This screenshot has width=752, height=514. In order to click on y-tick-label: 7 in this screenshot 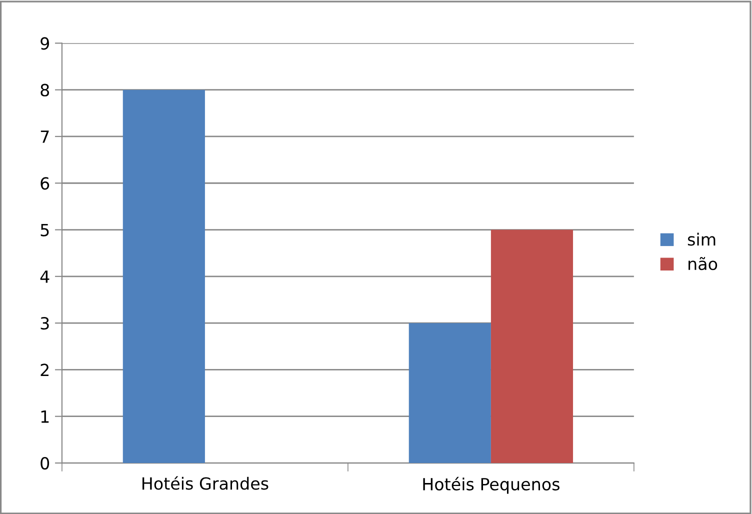, I will do `click(44, 136)`.